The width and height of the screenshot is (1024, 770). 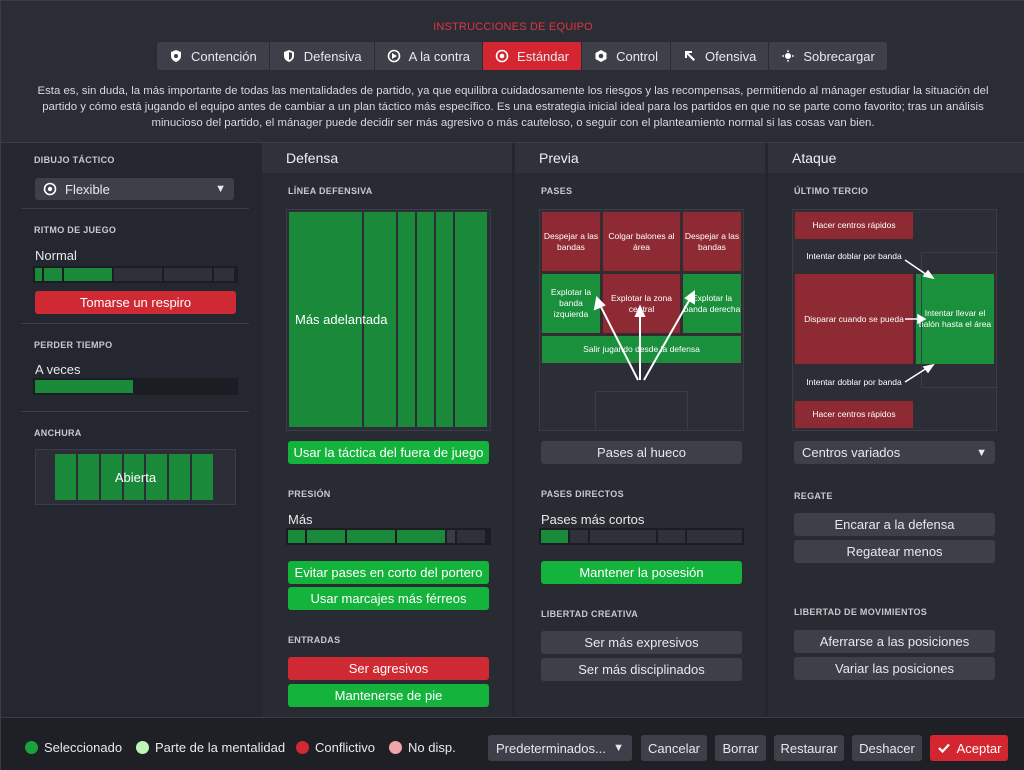 What do you see at coordinates (626, 56) in the screenshot?
I see `tab-control: Control` at bounding box center [626, 56].